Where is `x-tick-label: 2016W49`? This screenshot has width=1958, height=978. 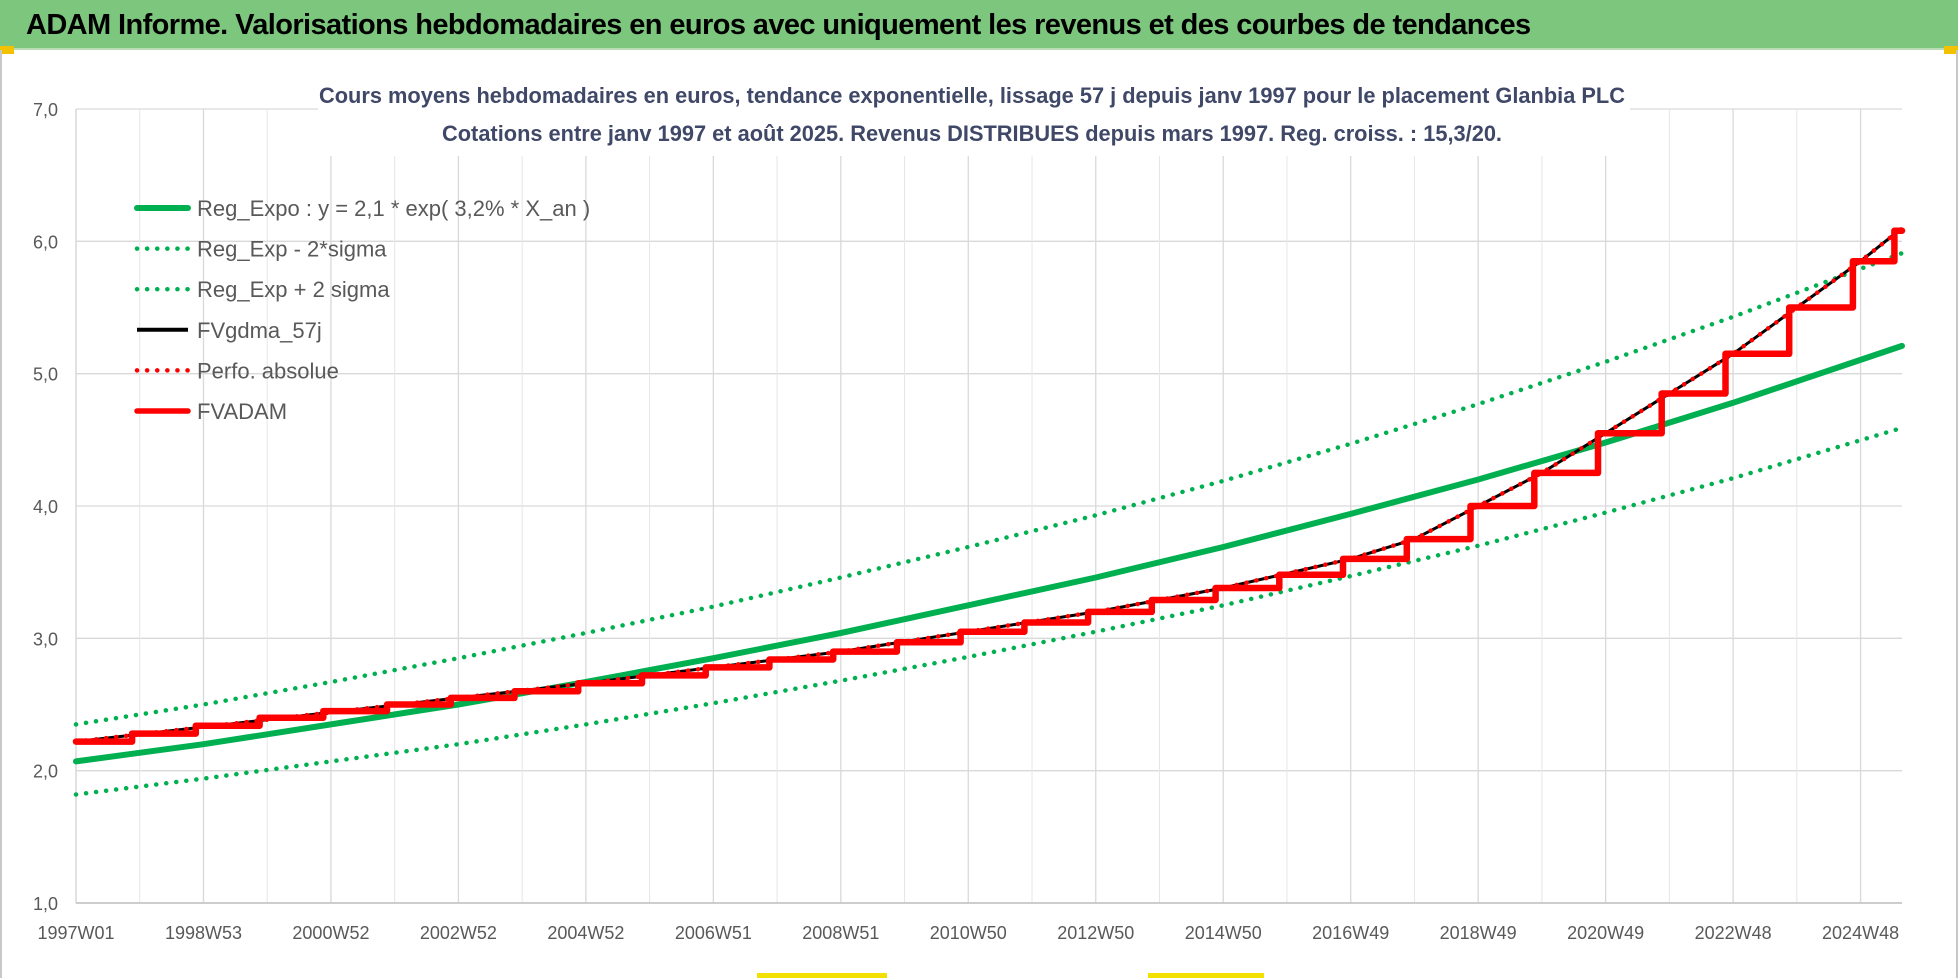 x-tick-label: 2016W49 is located at coordinates (1350, 933).